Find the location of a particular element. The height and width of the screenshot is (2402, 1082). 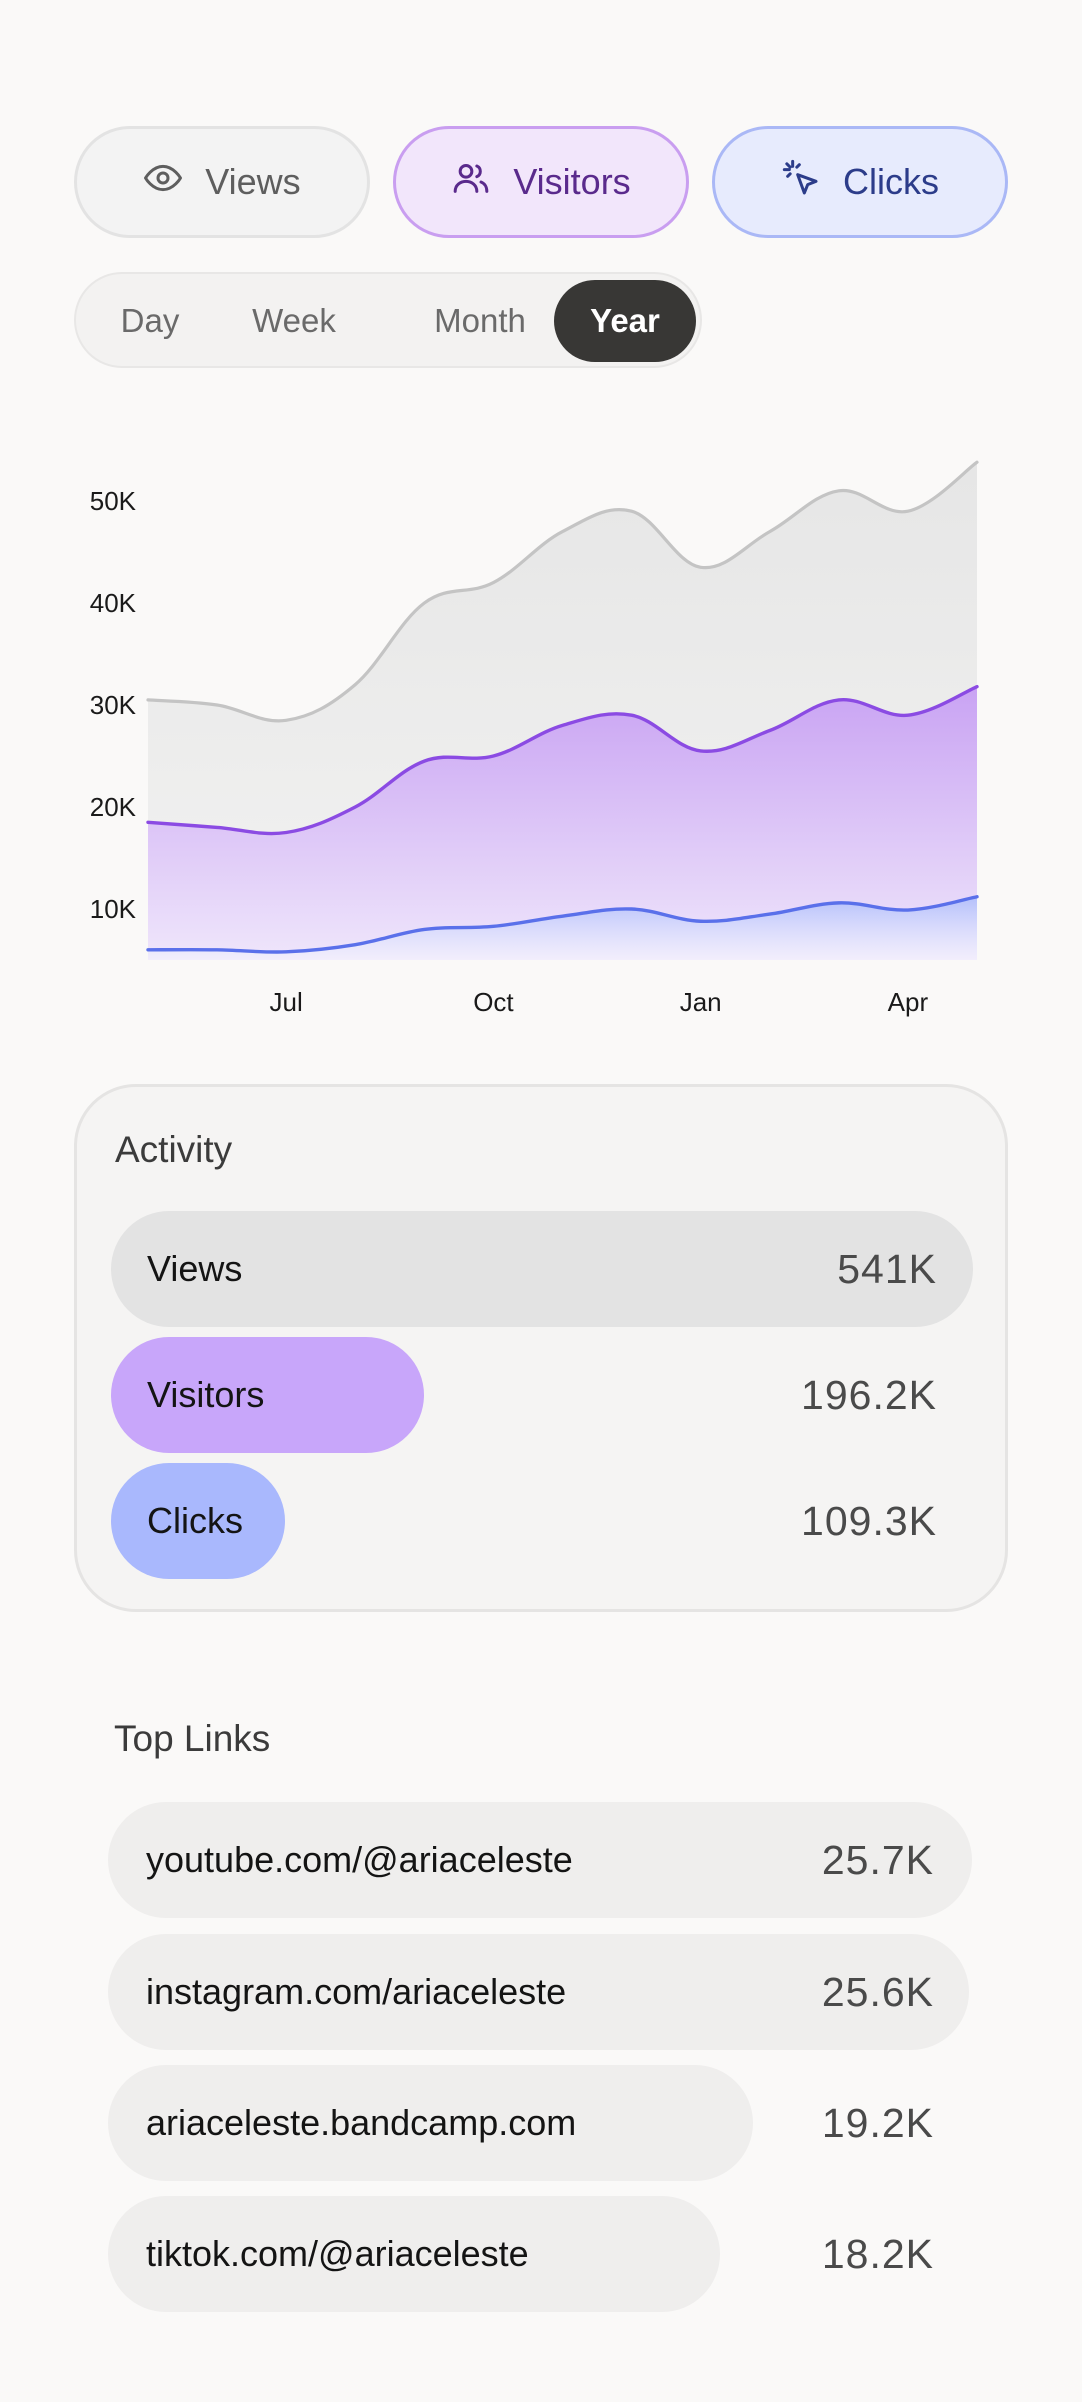

metric-views-label: Views is located at coordinates (253, 181).